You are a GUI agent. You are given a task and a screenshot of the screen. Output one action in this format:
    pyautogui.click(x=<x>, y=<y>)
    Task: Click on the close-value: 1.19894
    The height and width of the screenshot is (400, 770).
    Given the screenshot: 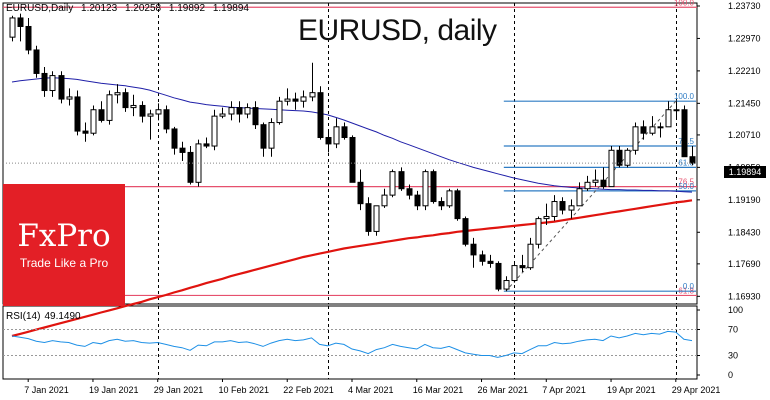 What is the action you would take?
    pyautogui.click(x=230, y=8)
    